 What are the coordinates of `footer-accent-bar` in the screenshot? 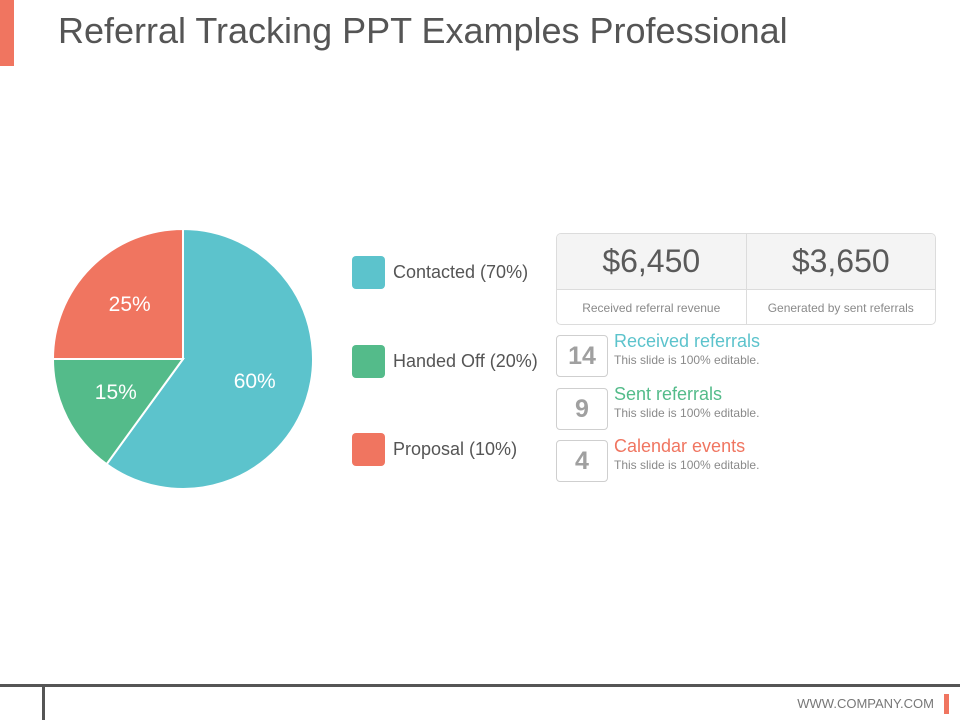 It's located at (946, 704).